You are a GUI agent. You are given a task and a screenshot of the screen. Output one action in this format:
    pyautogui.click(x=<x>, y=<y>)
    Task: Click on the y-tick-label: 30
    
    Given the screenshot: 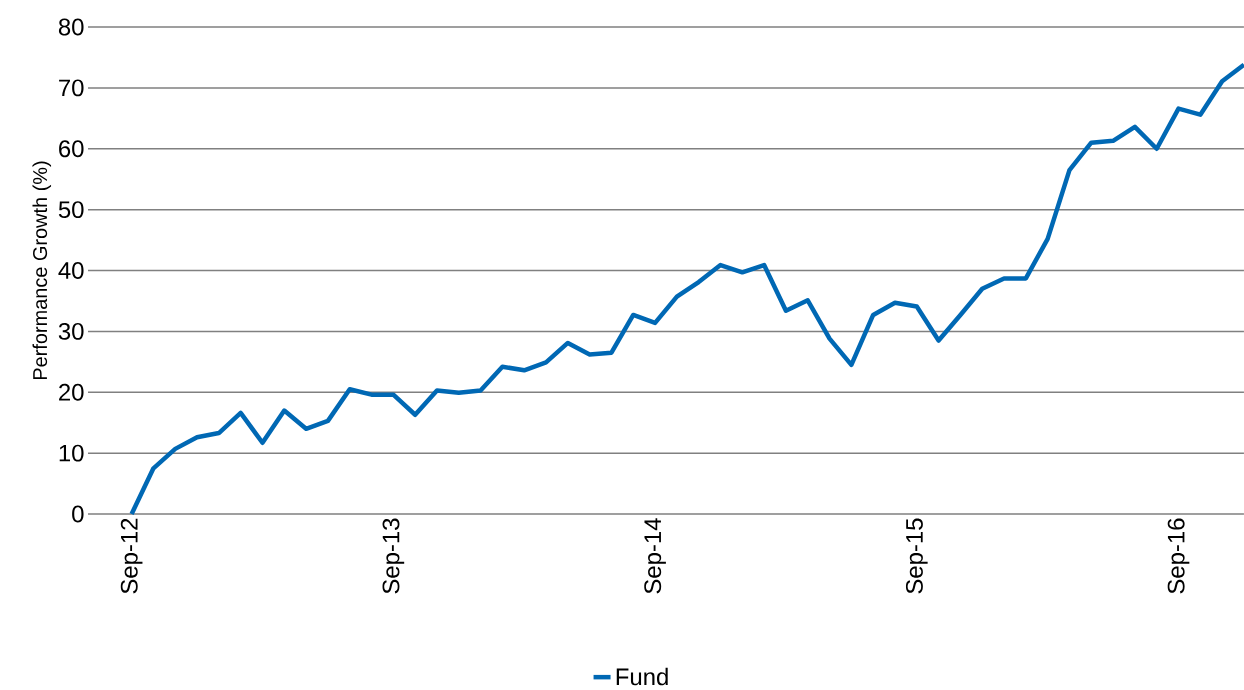 What is the action you would take?
    pyautogui.click(x=71, y=331)
    